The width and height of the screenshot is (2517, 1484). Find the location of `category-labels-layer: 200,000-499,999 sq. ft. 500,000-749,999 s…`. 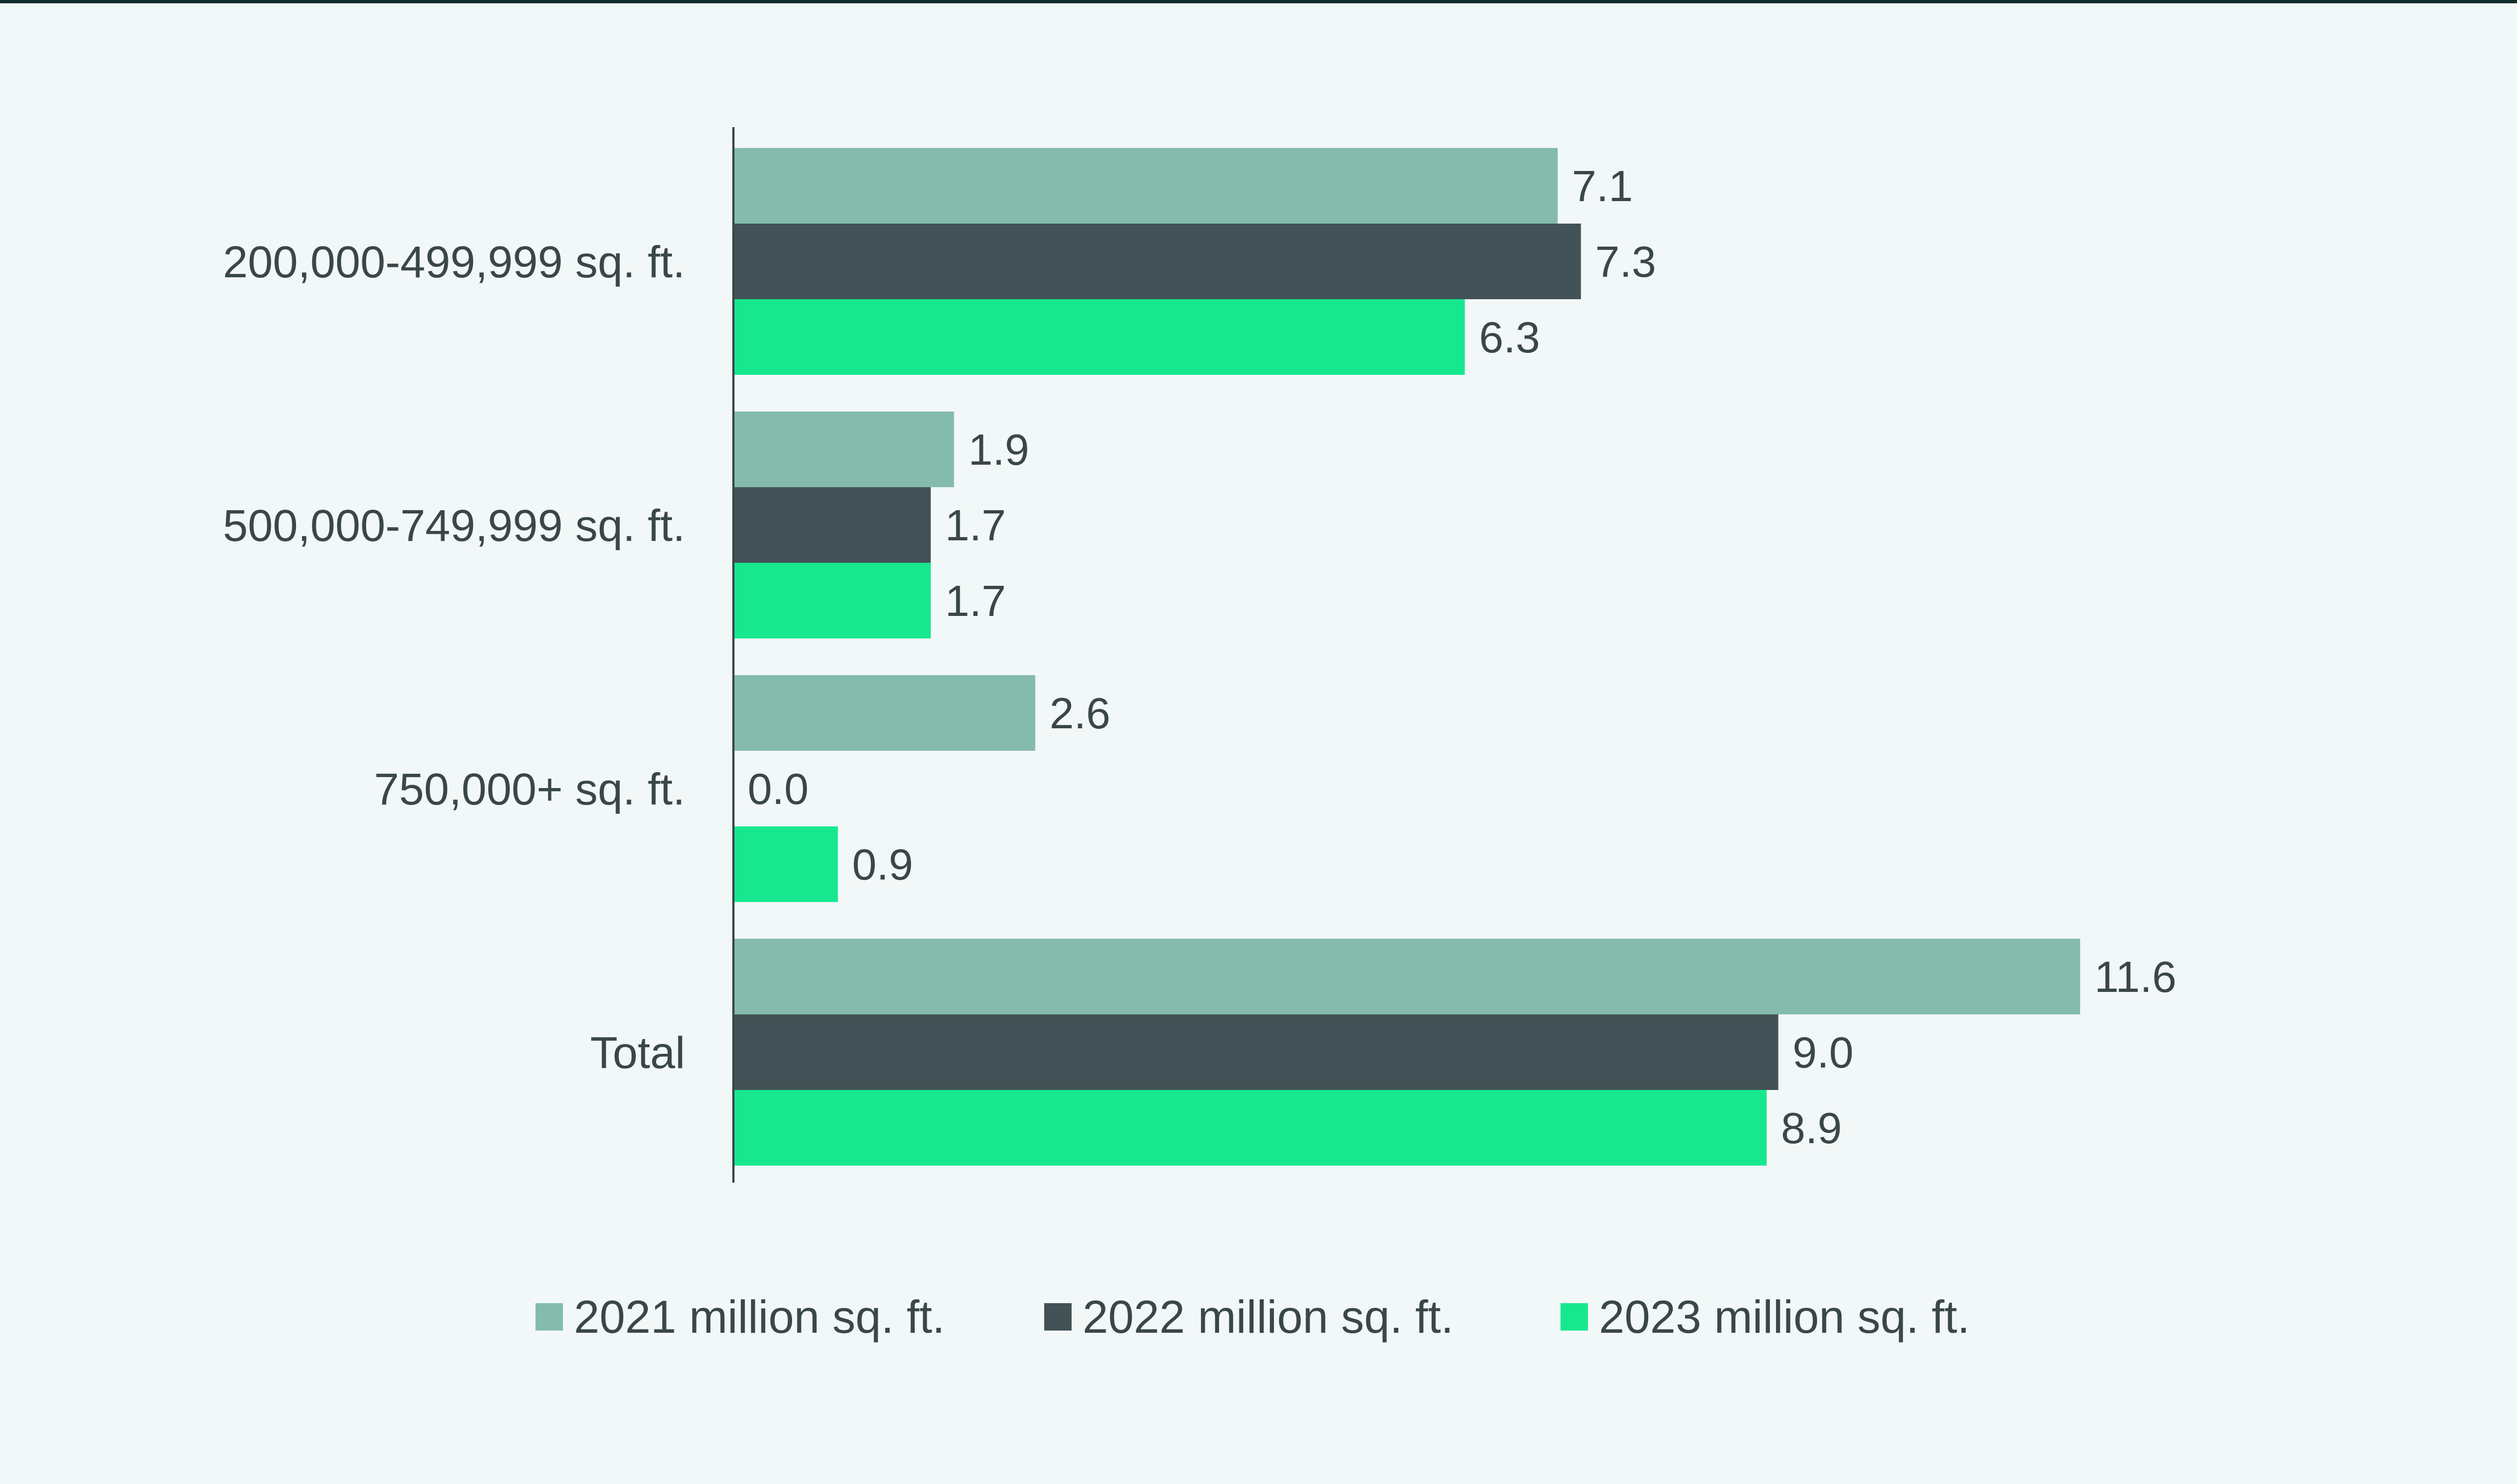

category-labels-layer: 200,000-499,999 sq. ft. 500,000-749,999 s… is located at coordinates (454, 658).